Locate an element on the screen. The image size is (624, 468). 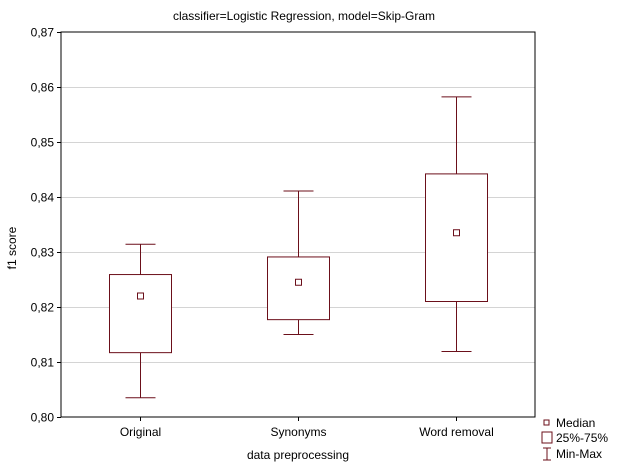
y-axis-label: f1 score is located at coordinates (12, 247).